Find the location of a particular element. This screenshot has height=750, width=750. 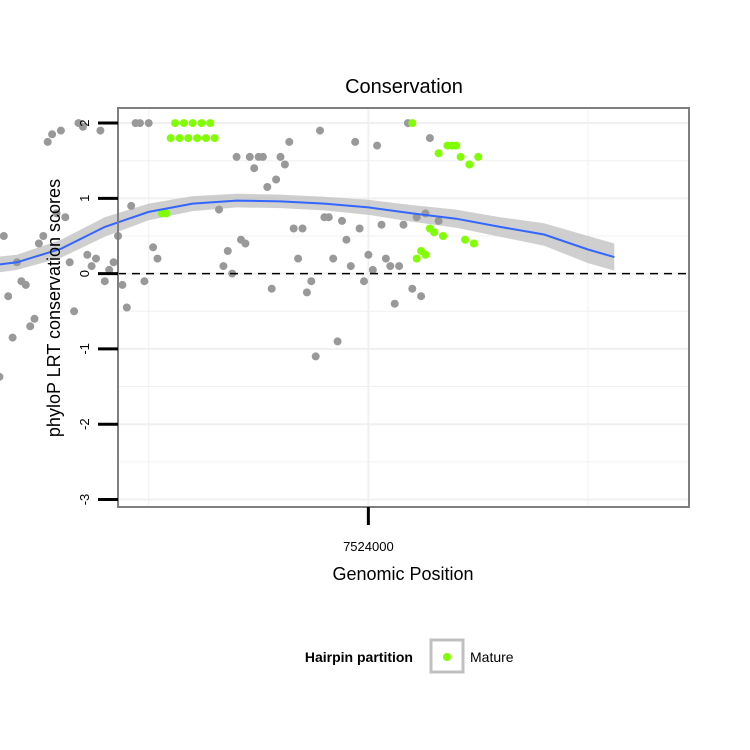

x-axis-title: Genomic Position is located at coordinates (402, 574).